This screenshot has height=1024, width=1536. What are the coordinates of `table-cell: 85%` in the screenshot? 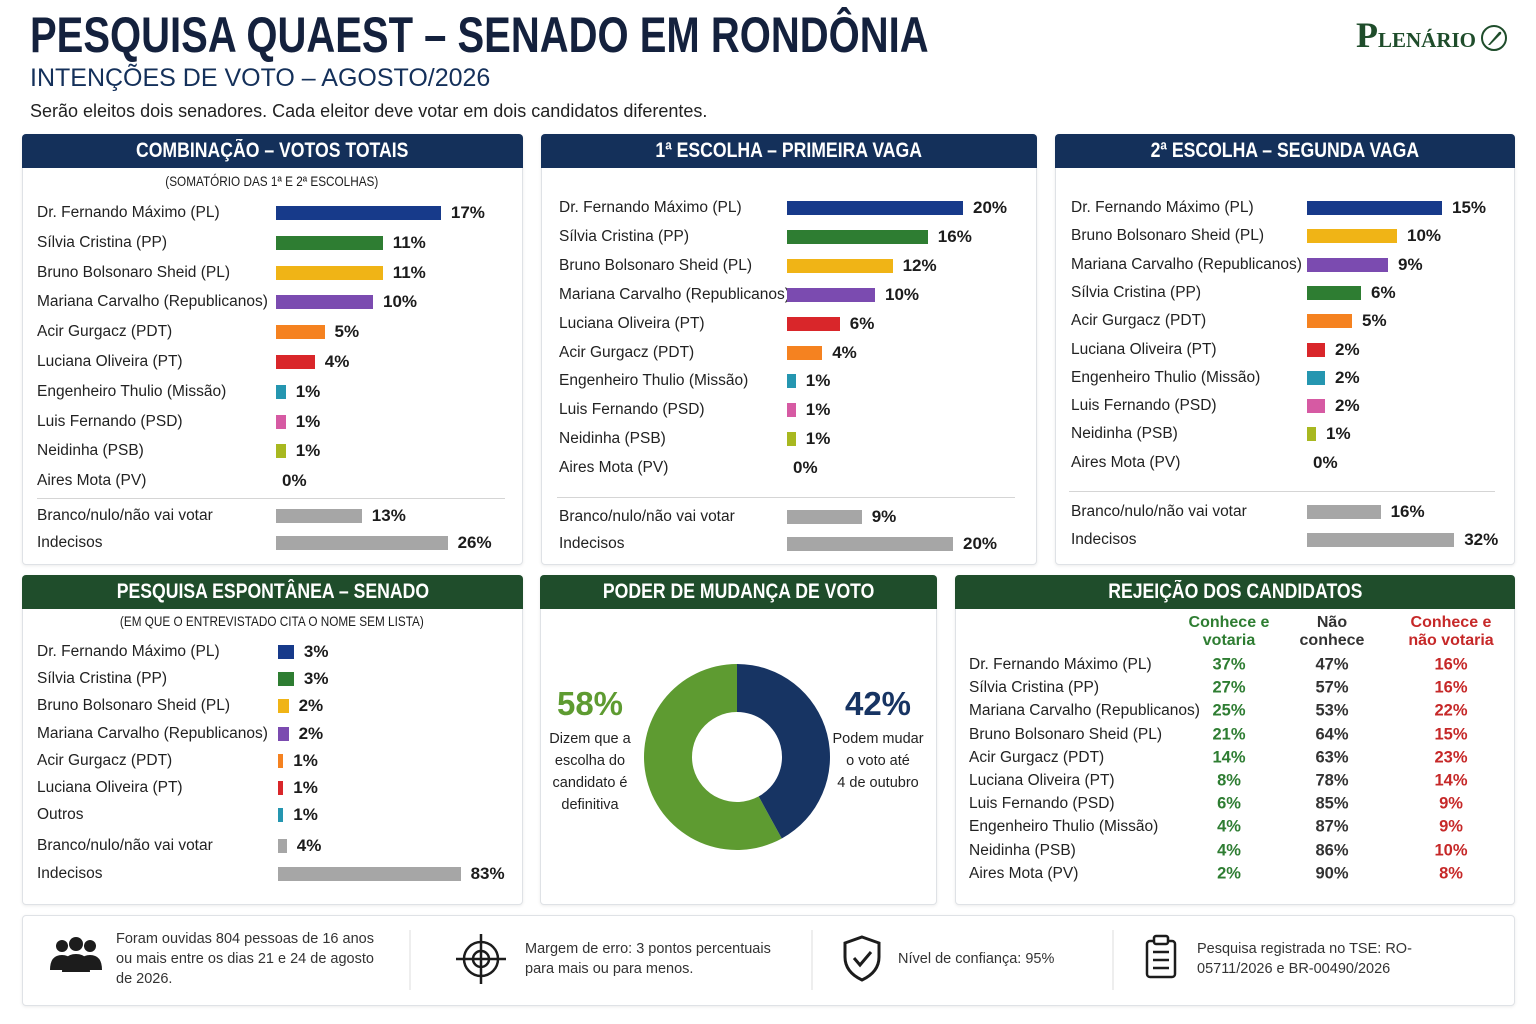 It's located at (1332, 803).